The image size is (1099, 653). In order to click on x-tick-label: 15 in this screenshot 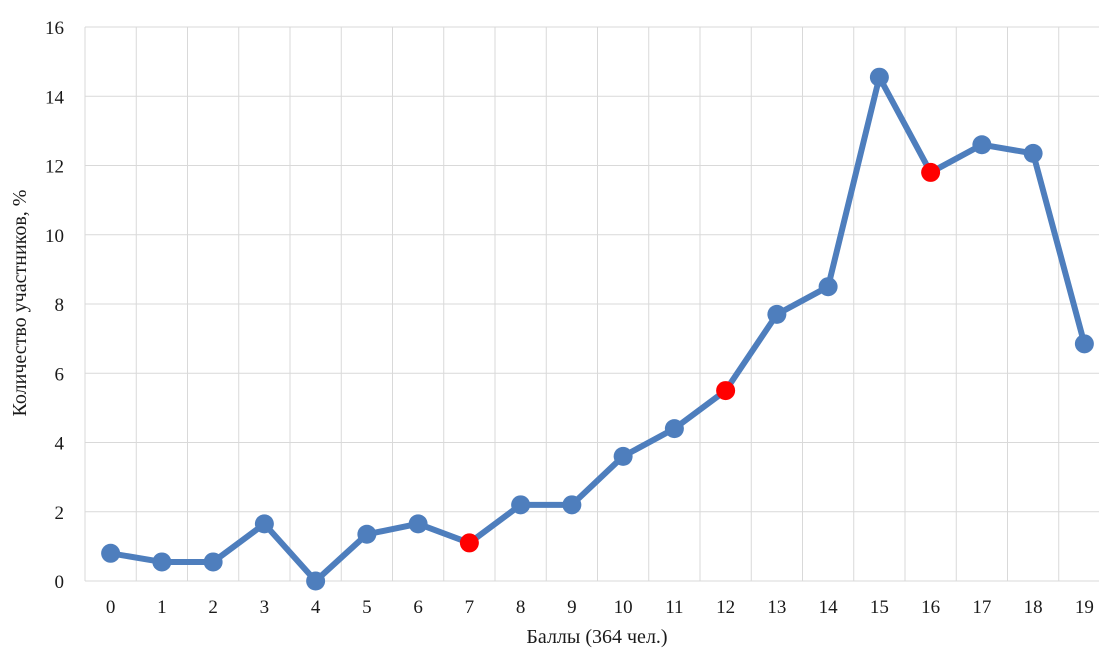, I will do `click(879, 607)`.